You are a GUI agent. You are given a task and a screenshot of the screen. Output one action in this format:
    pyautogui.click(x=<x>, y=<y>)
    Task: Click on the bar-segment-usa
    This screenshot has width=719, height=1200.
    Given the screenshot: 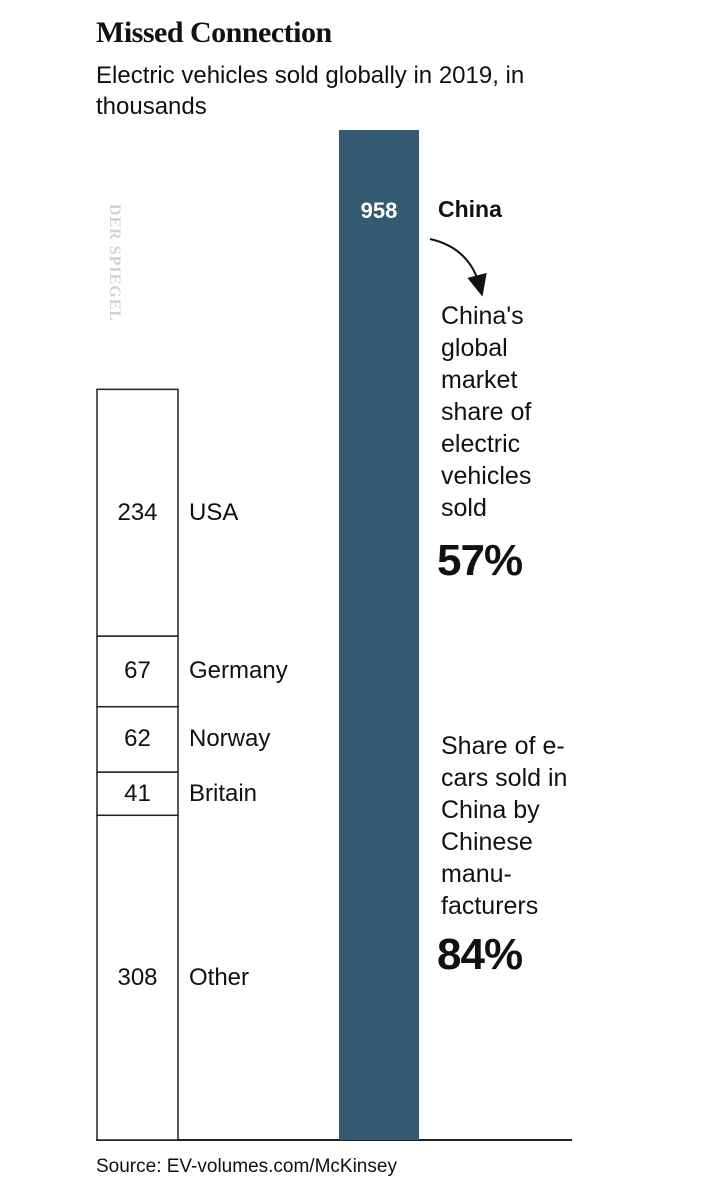 What is the action you would take?
    pyautogui.click(x=137, y=512)
    